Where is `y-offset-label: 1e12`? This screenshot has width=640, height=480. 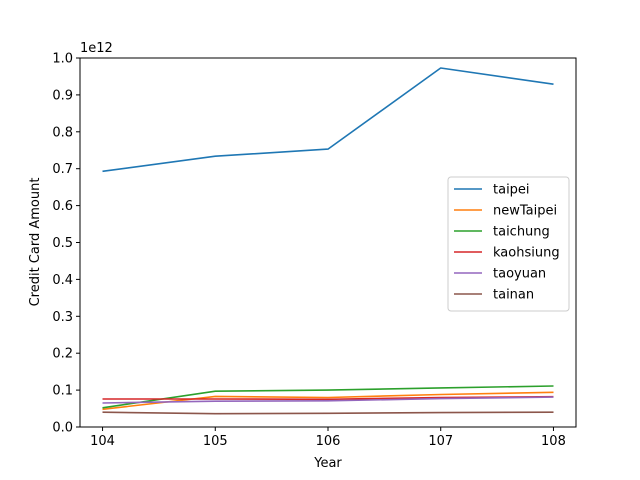
y-offset-label: 1e12 is located at coordinates (96, 48).